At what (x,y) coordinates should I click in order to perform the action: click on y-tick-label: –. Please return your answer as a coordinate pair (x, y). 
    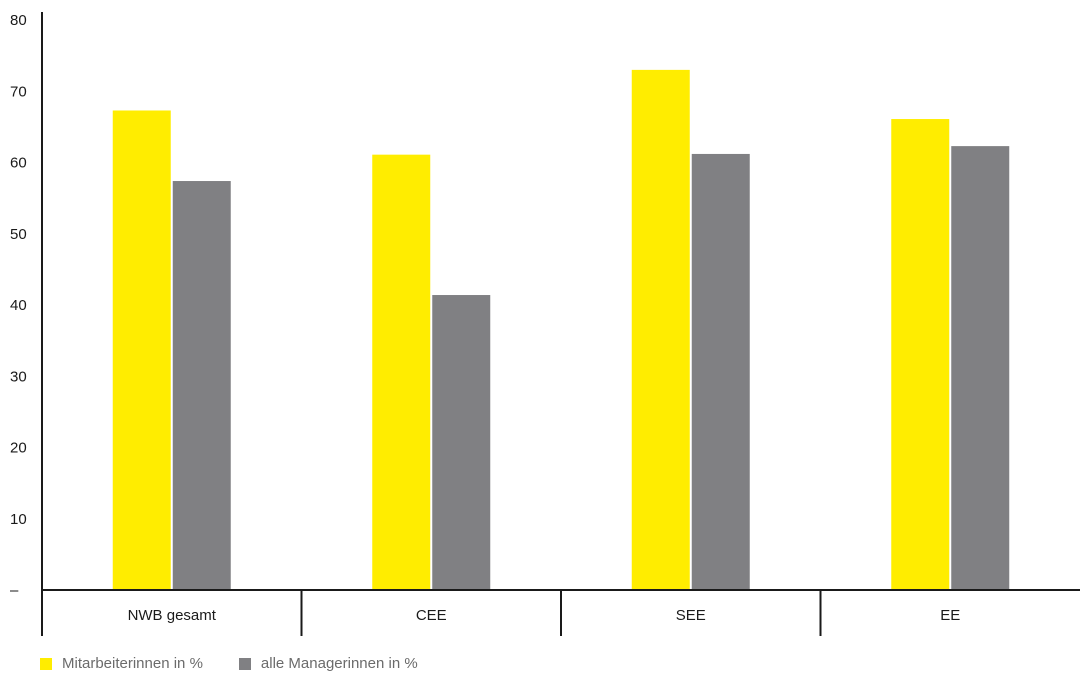
    Looking at the image, I should click on (14, 590).